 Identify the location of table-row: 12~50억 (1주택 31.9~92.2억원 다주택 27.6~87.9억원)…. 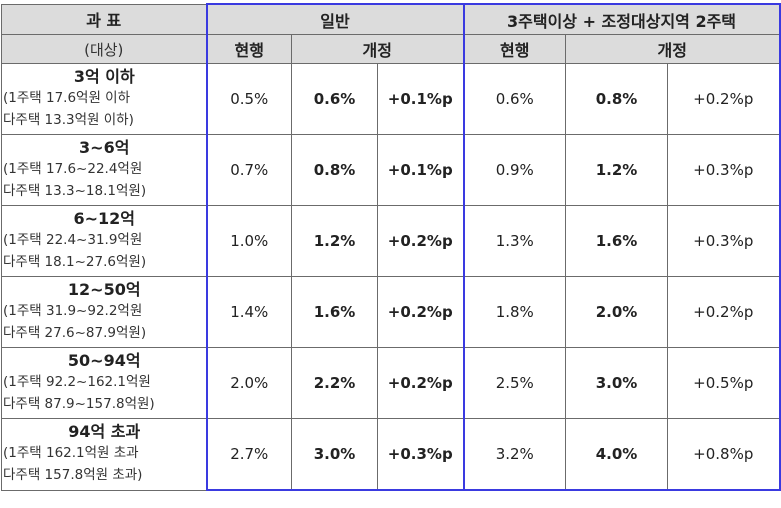
(391, 312).